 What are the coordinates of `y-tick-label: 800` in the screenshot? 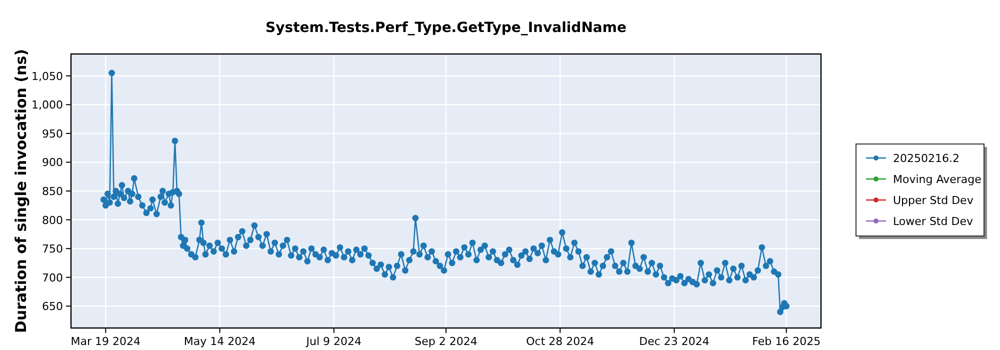 It's located at (52, 220).